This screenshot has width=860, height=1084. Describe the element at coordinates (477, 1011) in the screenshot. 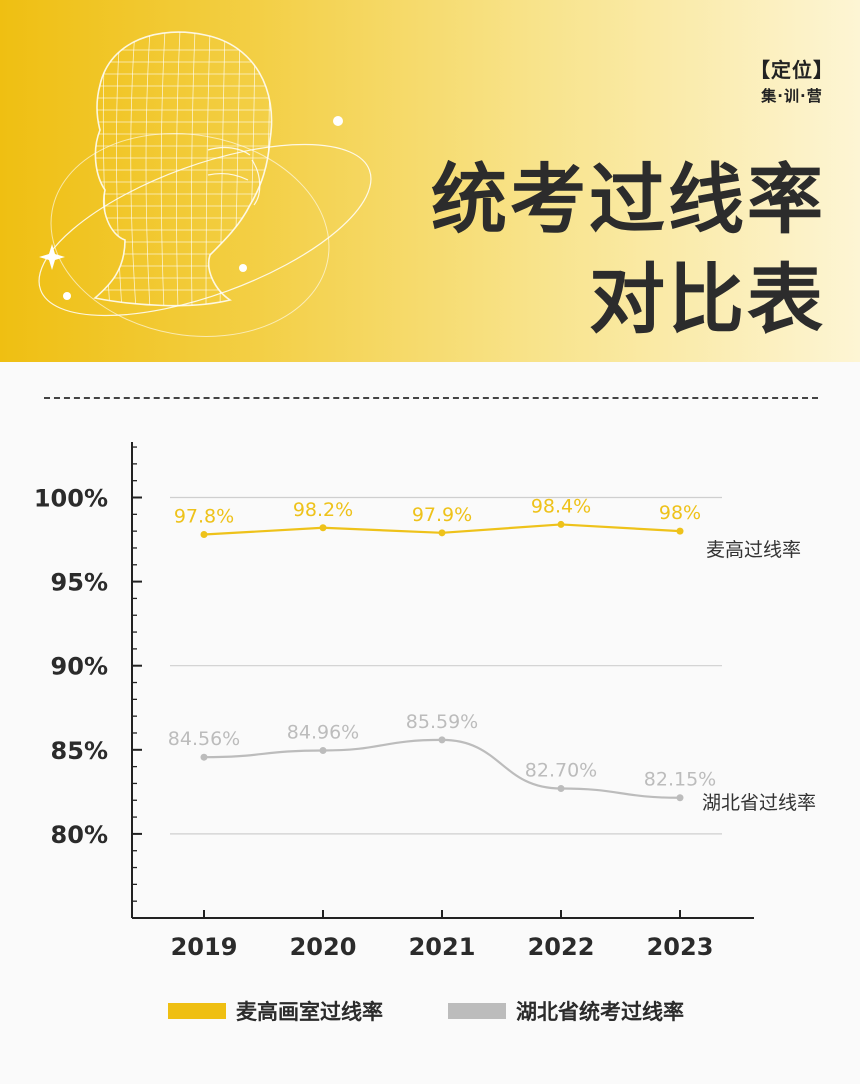

I see `legend-swatch-secondary` at that location.